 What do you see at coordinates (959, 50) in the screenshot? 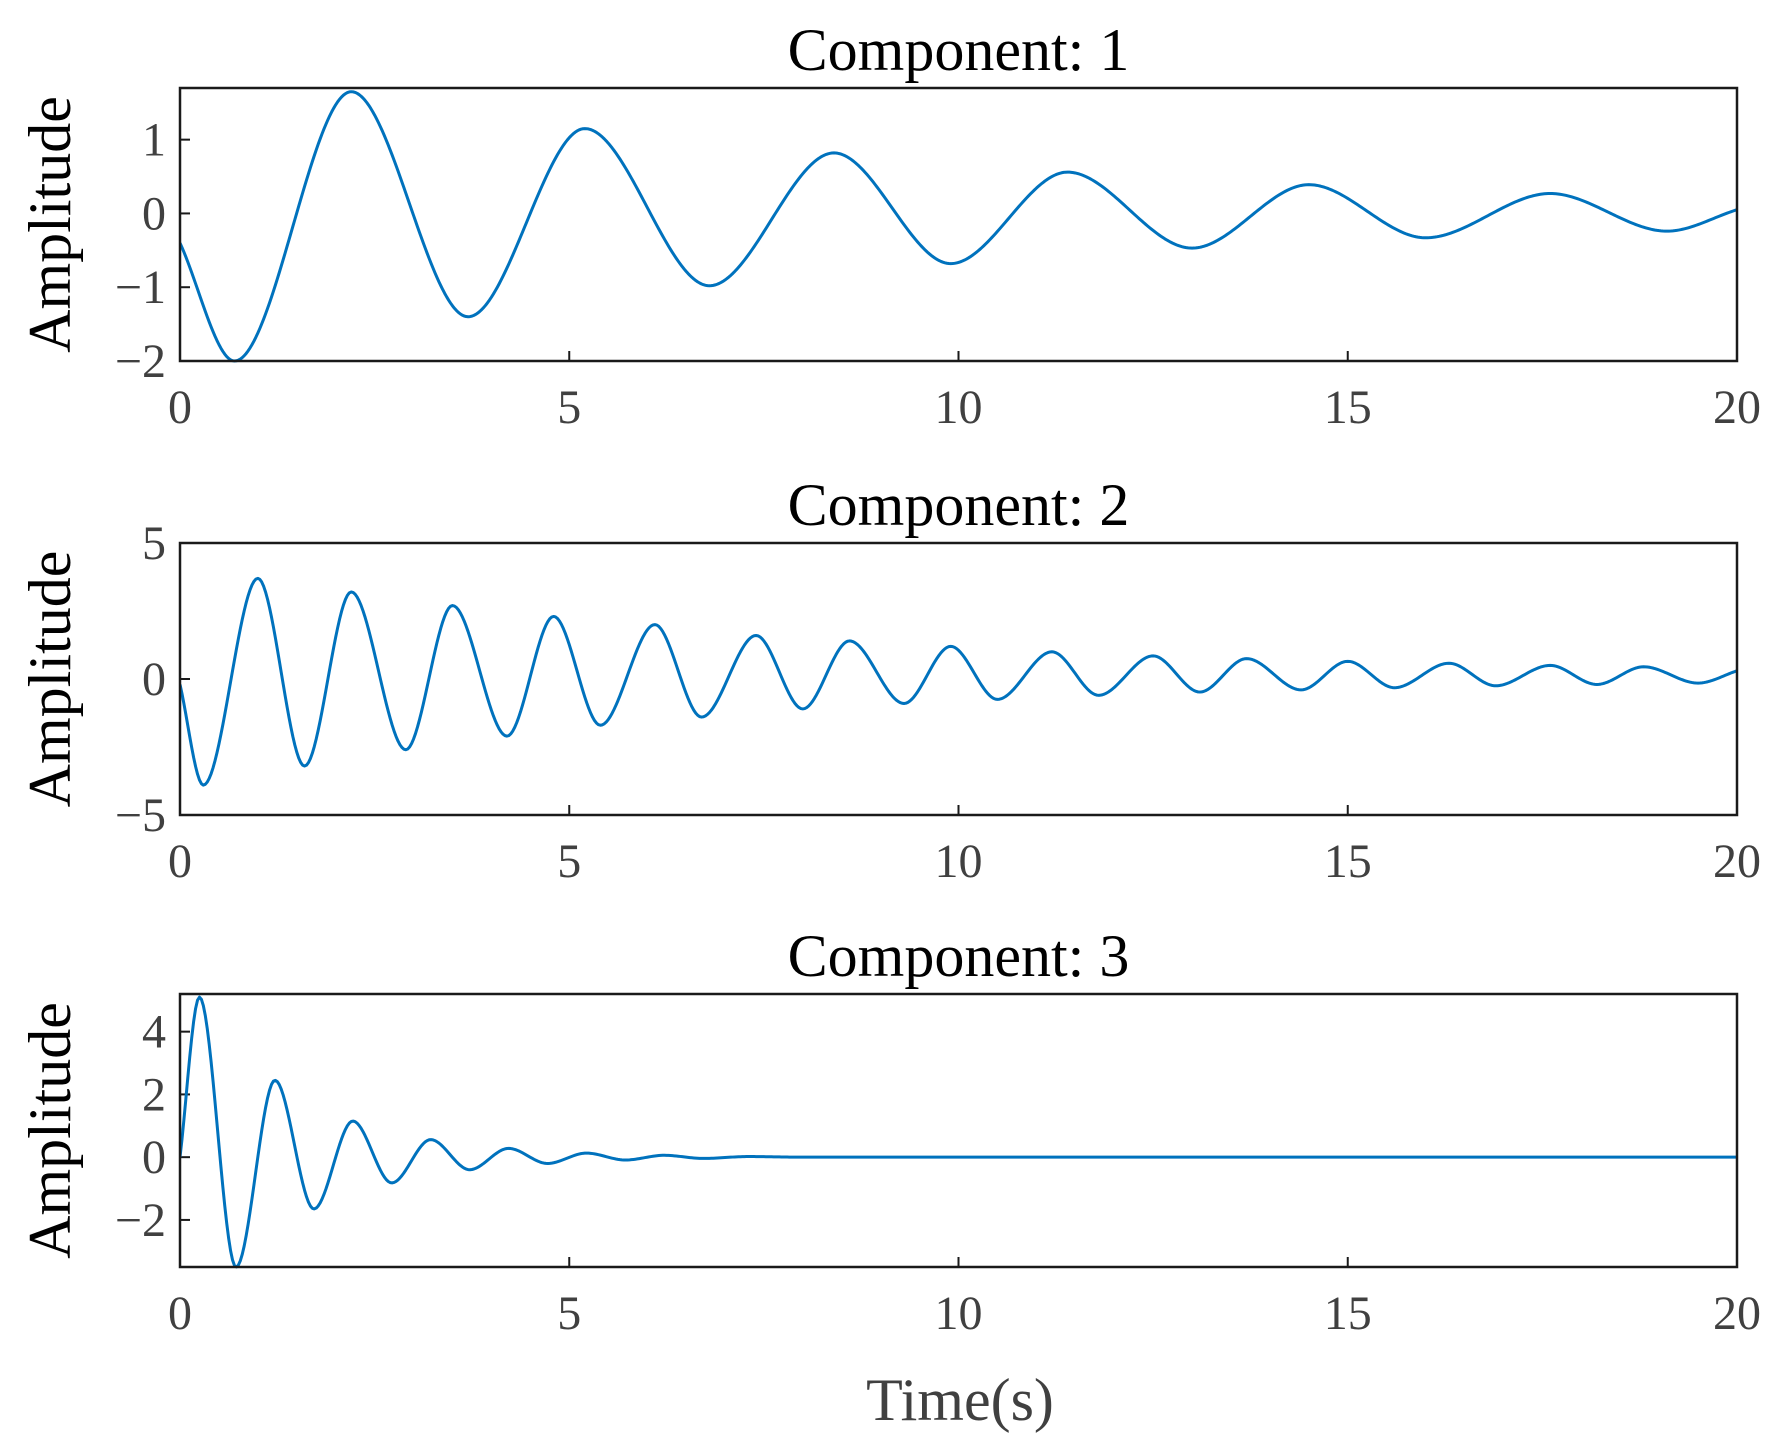
I see `subplot-title: Component: 1` at bounding box center [959, 50].